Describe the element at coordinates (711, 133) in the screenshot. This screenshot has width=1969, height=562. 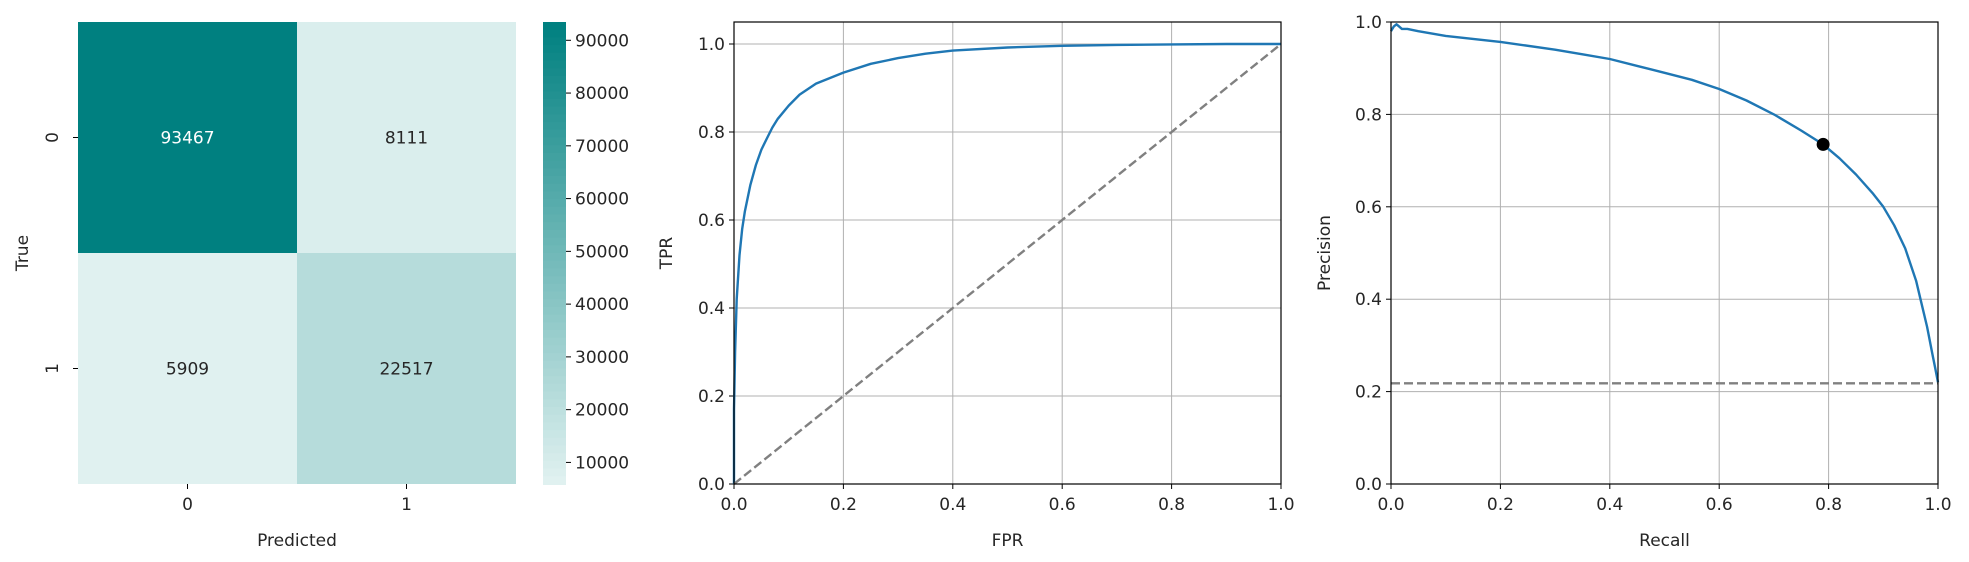
I see `y-tick-label: 0.8` at that location.